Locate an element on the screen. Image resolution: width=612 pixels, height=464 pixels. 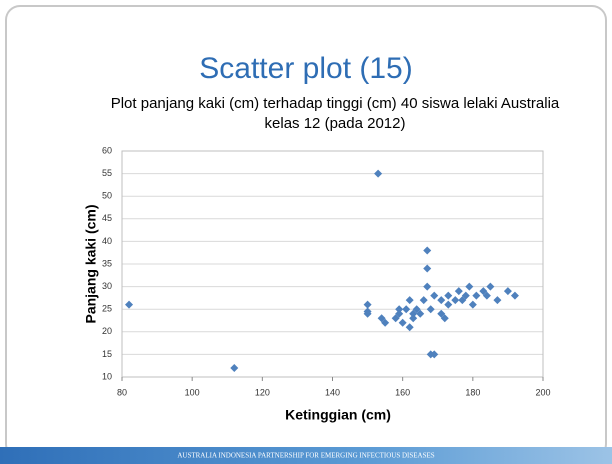
slide-title: Scatter plot (15) is located at coordinates (305, 68).